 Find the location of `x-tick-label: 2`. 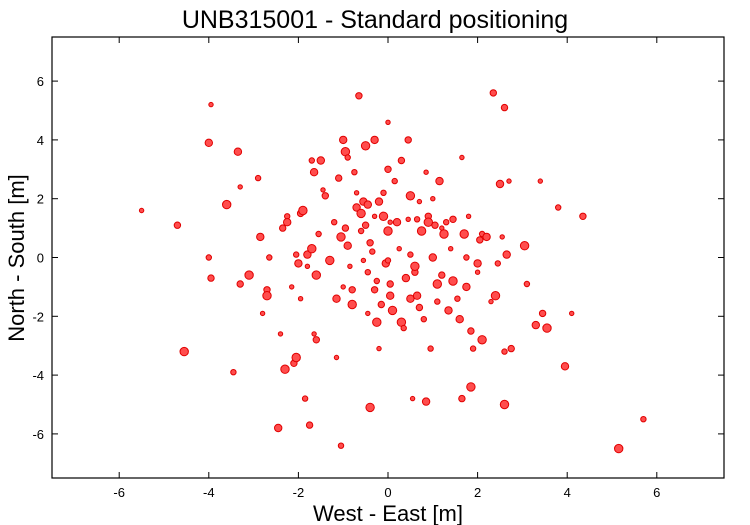

x-tick-label: 2 is located at coordinates (477, 492).